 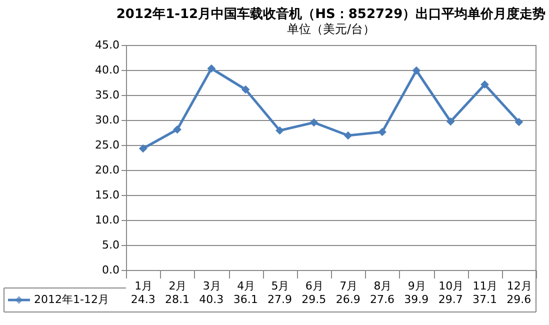 I want to click on y-tick-label: 0.0, so click(x=111, y=270).